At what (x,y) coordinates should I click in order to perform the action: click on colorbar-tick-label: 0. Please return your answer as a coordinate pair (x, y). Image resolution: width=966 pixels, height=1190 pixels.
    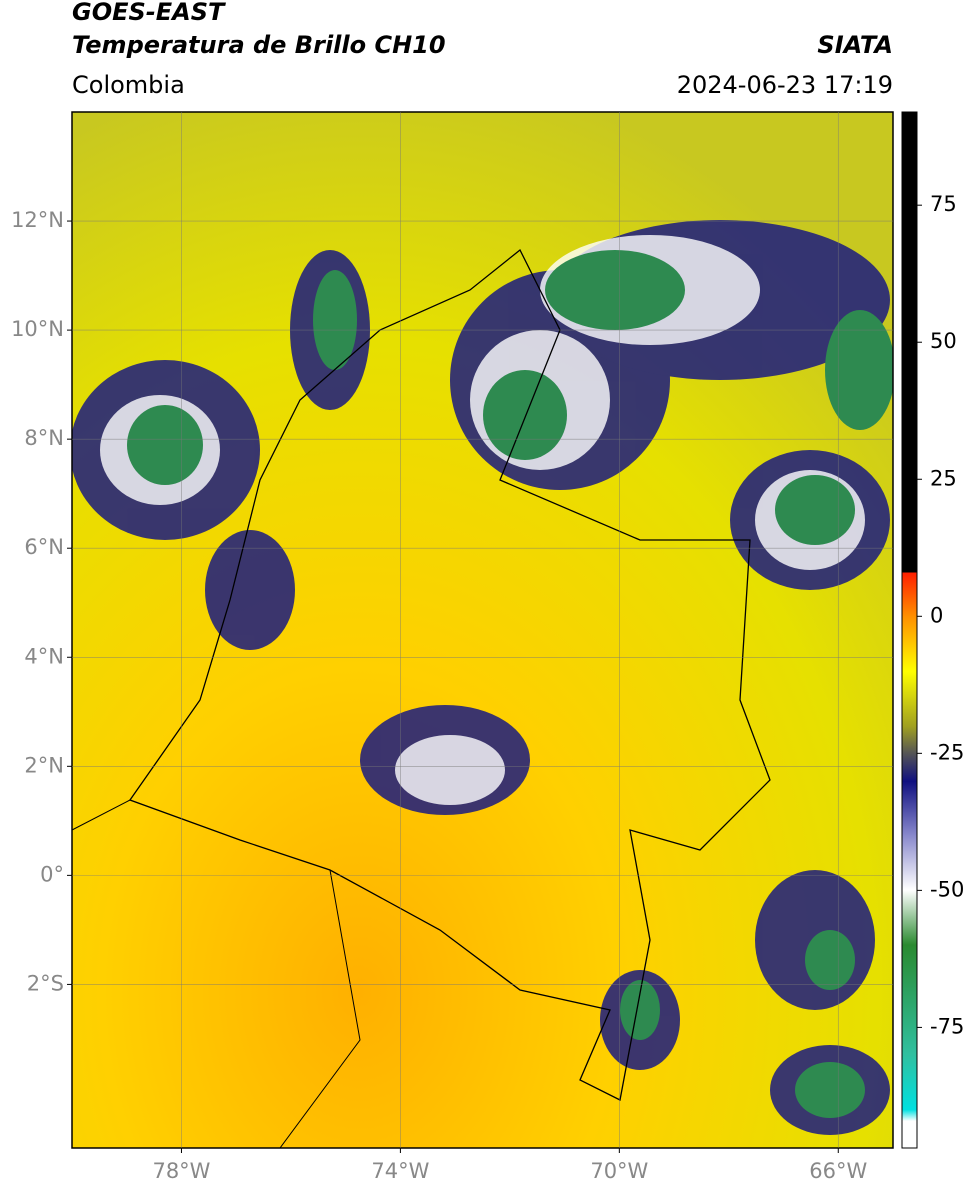
    Looking at the image, I should click on (936, 615).